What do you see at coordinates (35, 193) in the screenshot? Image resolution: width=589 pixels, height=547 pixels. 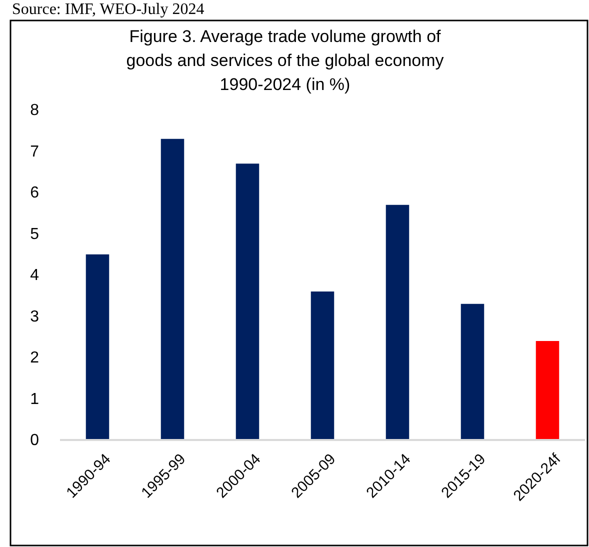 I see `y-tick-label: 6` at bounding box center [35, 193].